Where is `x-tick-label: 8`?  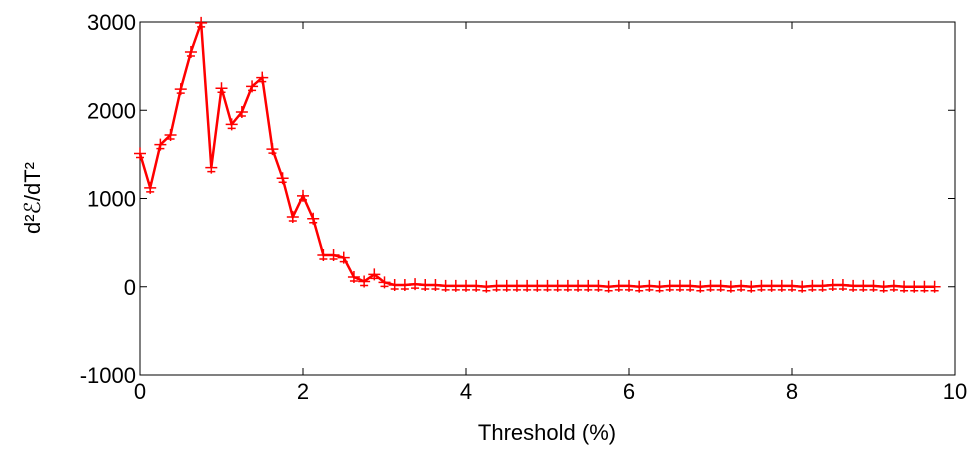 x-tick-label: 8 is located at coordinates (792, 391).